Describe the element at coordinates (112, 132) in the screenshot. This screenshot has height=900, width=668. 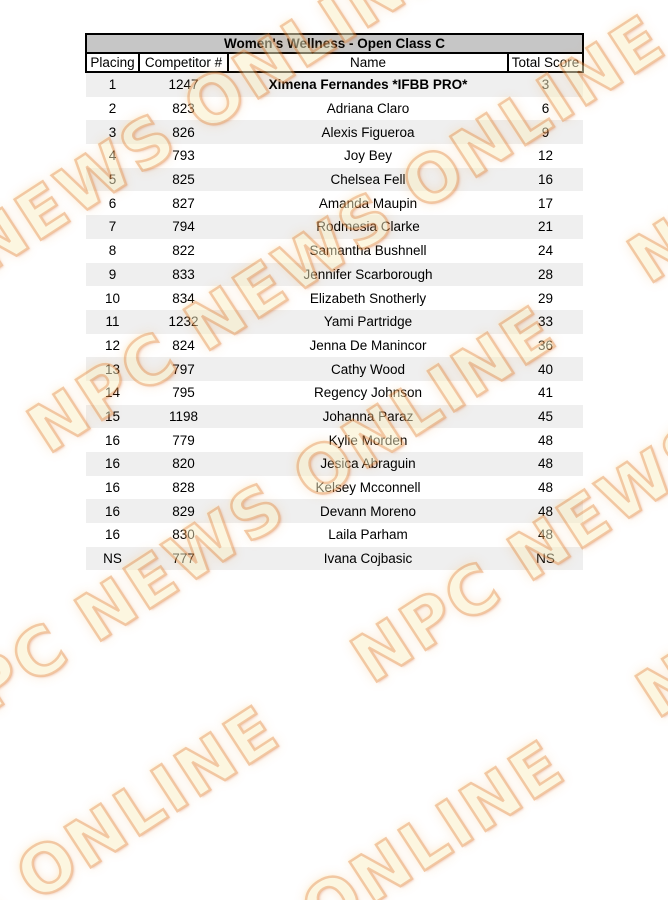
I see `placing-cell: 3` at that location.